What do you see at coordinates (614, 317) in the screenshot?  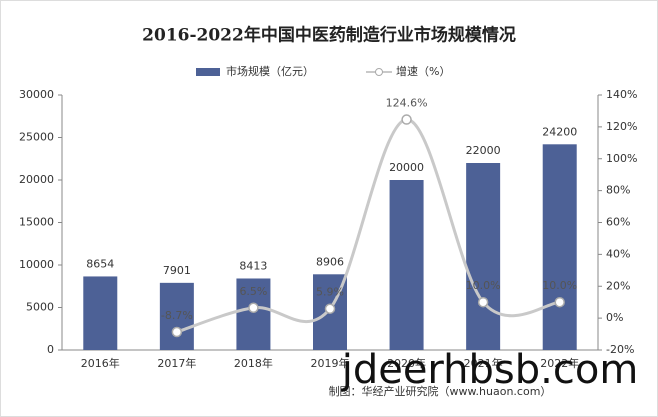 I see `y2-tick-label: 0%` at bounding box center [614, 317].